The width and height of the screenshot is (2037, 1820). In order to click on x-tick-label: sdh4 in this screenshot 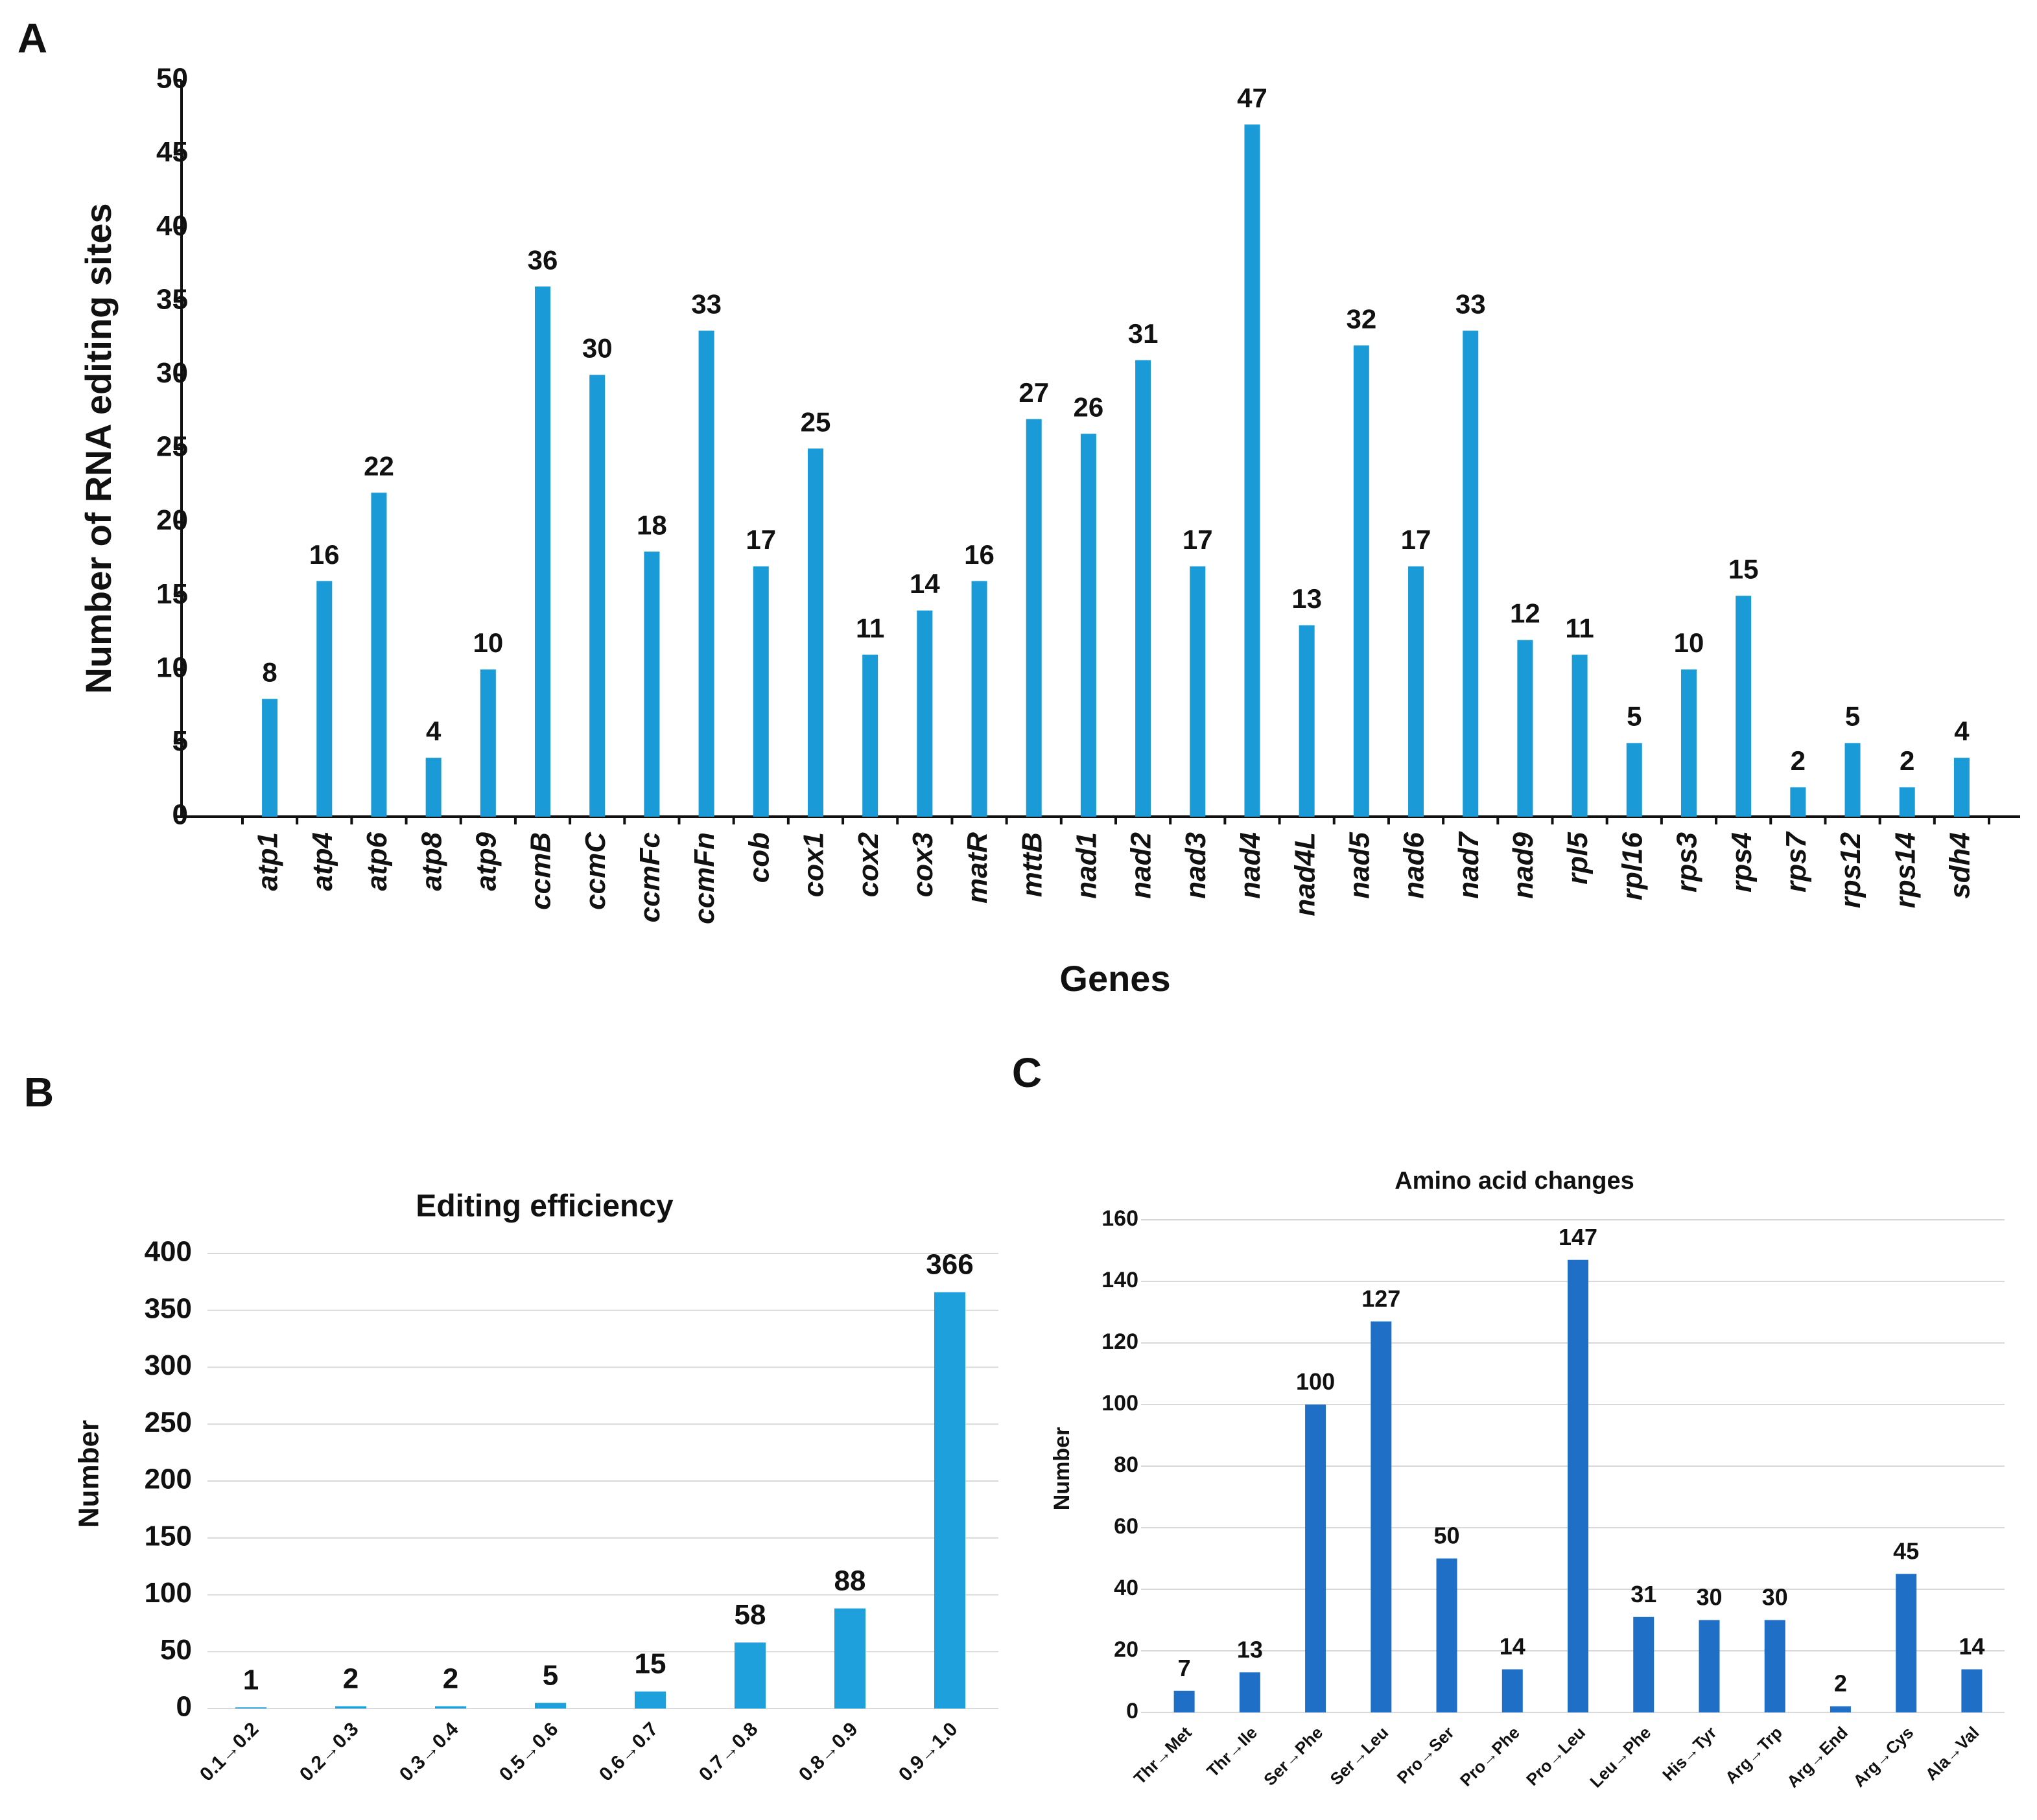, I will do `click(1960, 865)`.